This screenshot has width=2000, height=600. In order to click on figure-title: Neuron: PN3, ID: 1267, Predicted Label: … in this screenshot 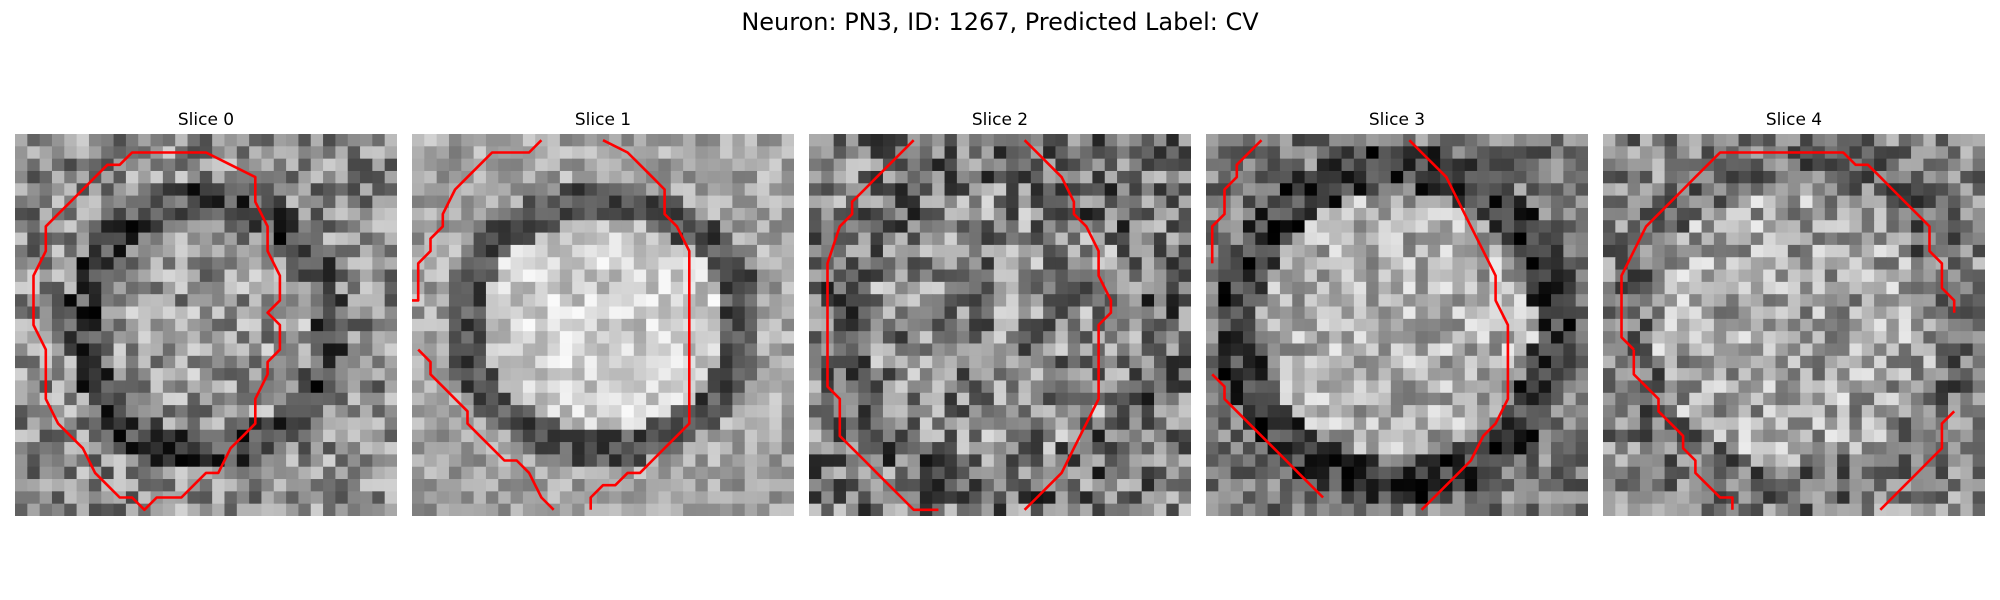, I will do `click(1000, 22)`.